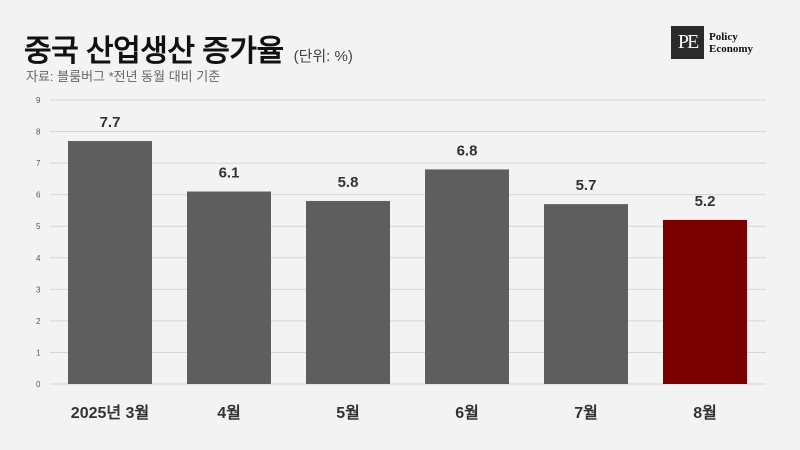  What do you see at coordinates (38, 321) in the screenshot?
I see `y-tick-label: 2` at bounding box center [38, 321].